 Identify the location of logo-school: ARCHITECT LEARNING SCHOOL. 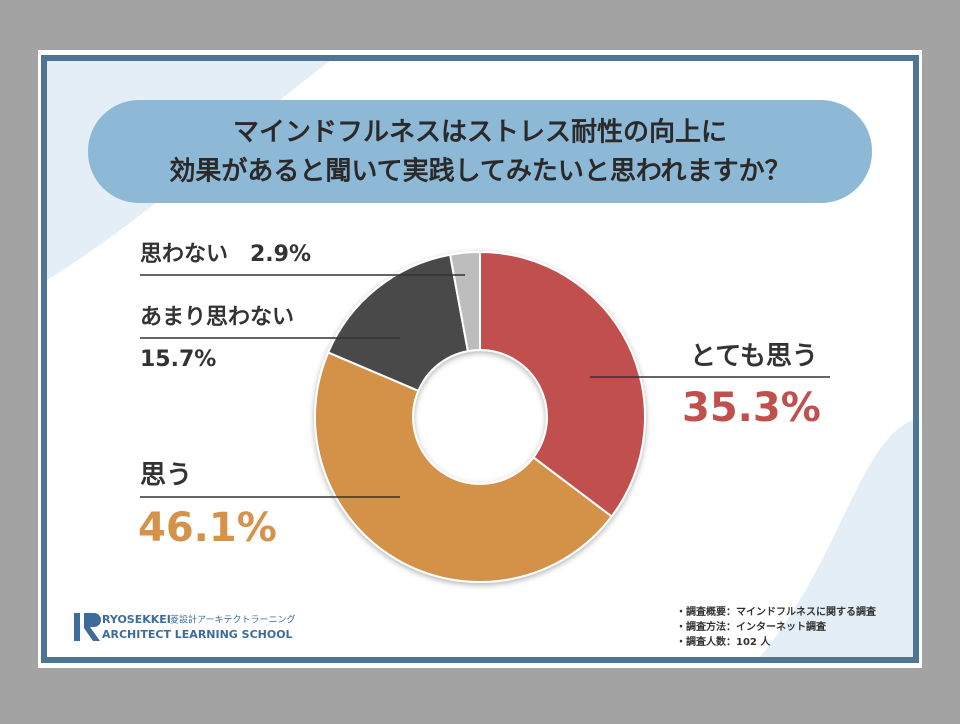
(197, 634).